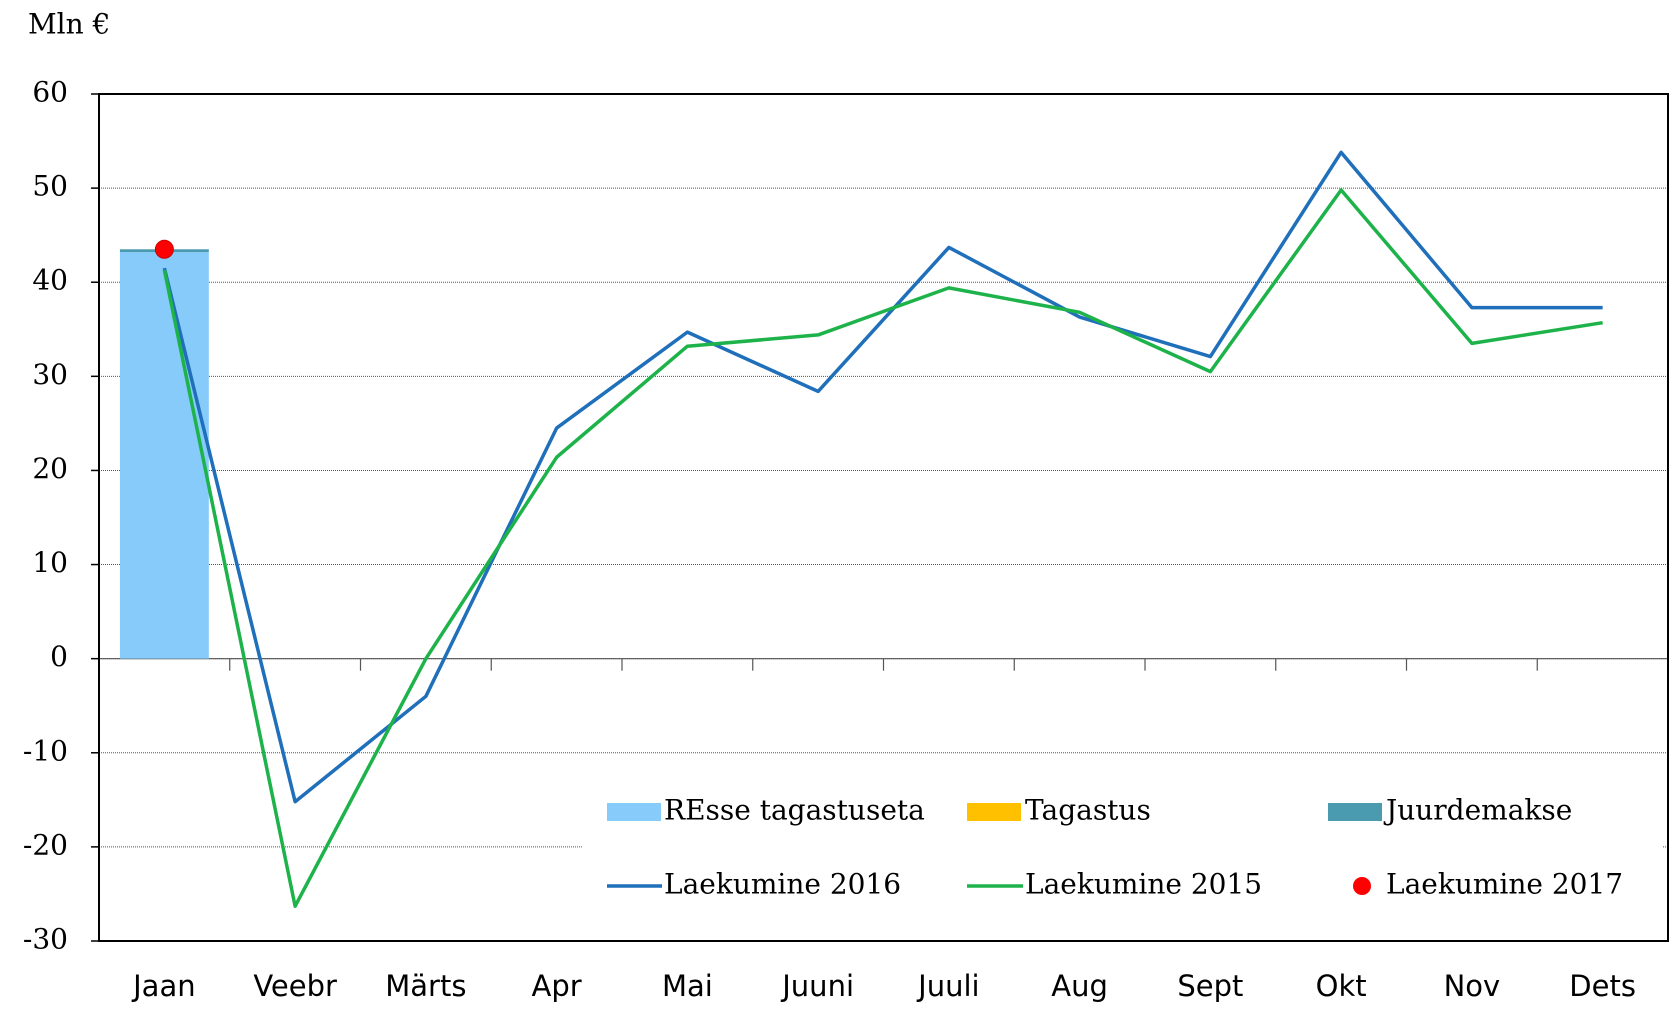 This screenshot has height=1009, width=1675. I want to click on legend-label: Tagastus, so click(1088, 810).